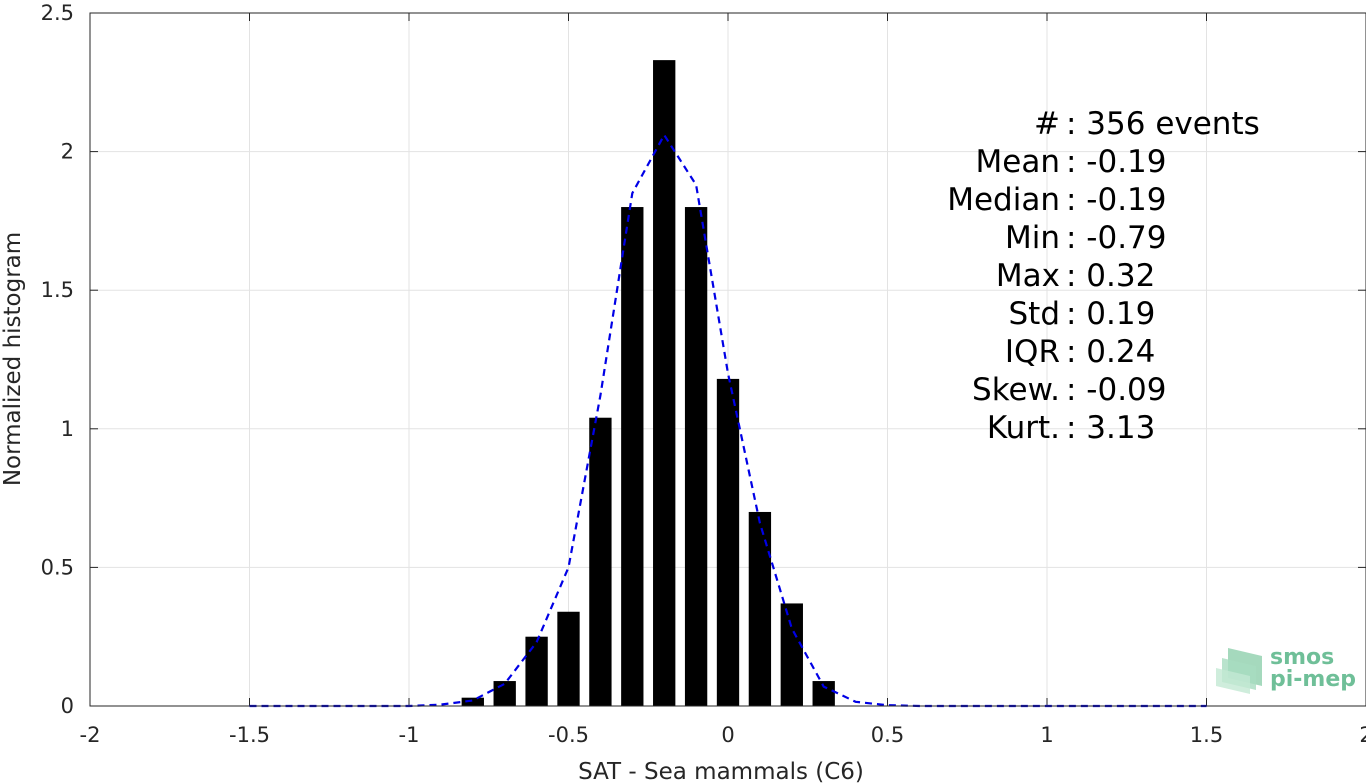  What do you see at coordinates (1116, 390) in the screenshot?
I see `stat-value: : -0.09` at bounding box center [1116, 390].